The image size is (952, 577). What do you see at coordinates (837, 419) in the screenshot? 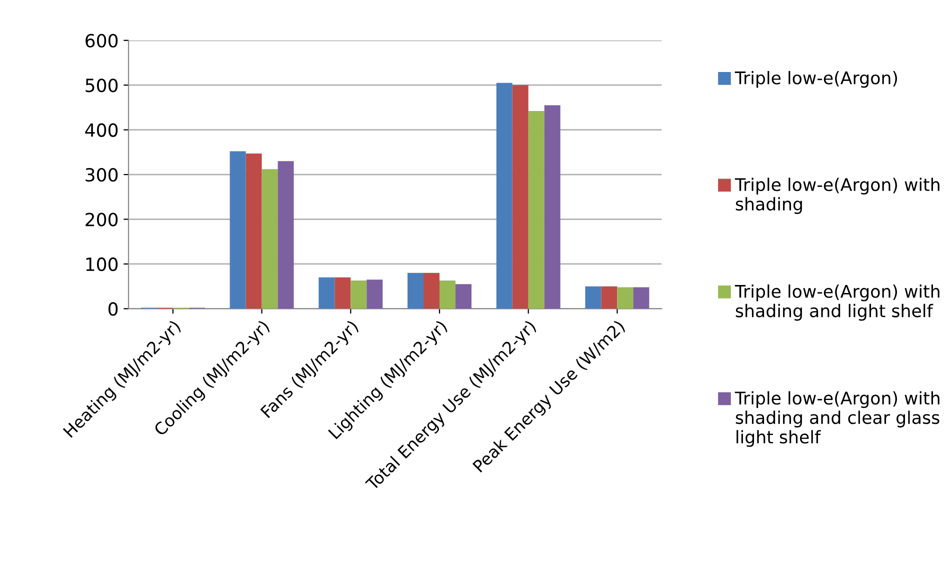
I see `legend-label: Triple low-e(Argon) with shading and clear glass light shelf` at bounding box center [837, 419].